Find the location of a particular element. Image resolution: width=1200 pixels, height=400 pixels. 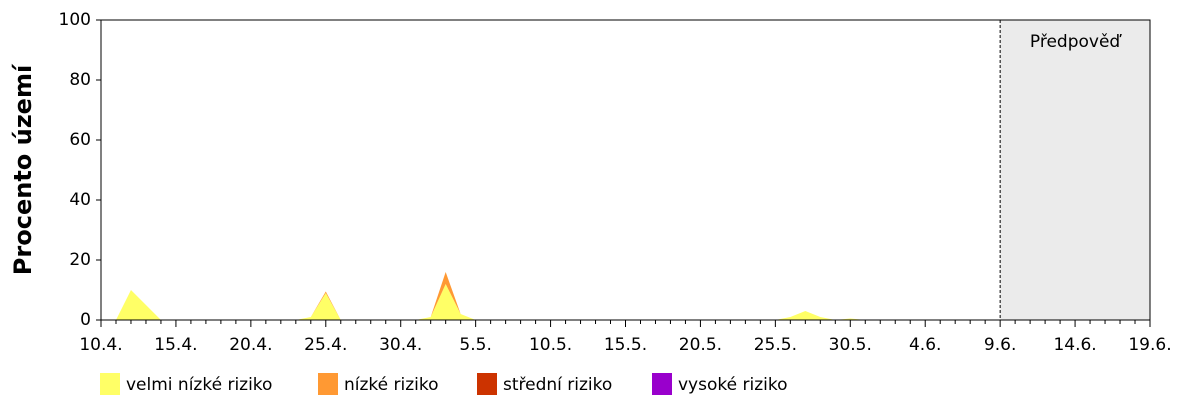

legend-label: nízké riziko is located at coordinates (391, 385).